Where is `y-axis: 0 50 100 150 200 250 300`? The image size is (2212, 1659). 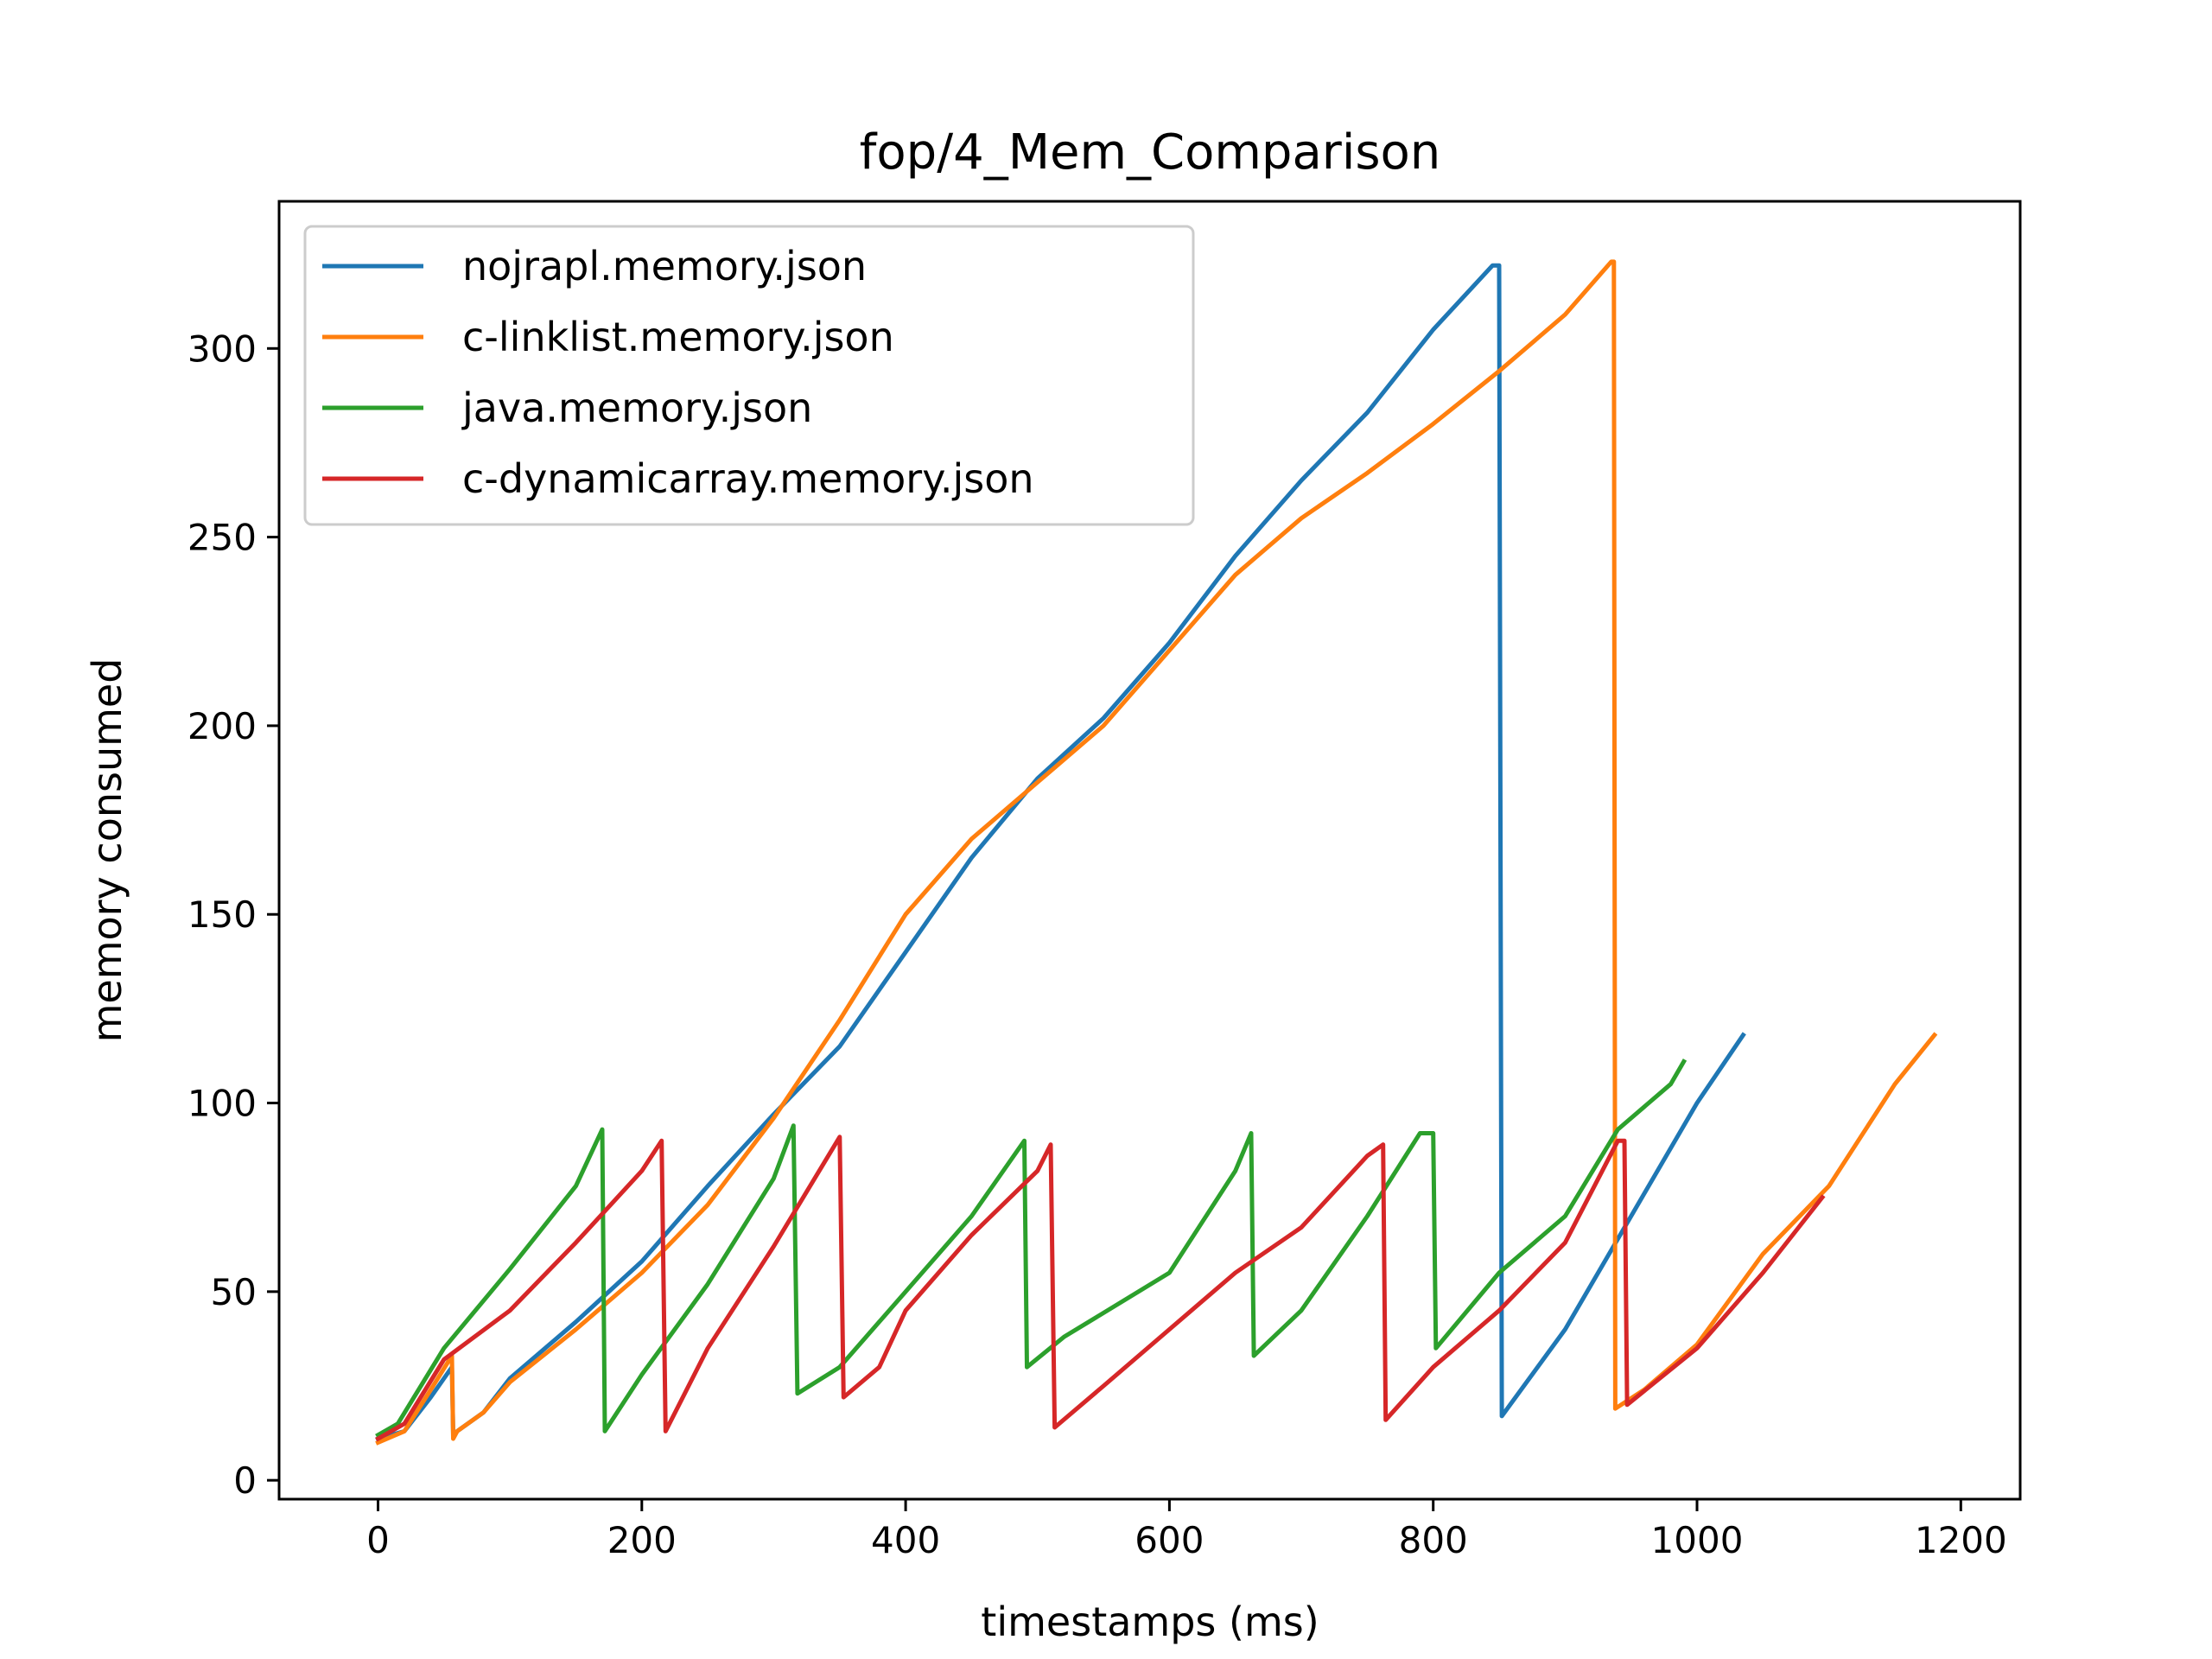 y-axis: 0 50 100 150 200 250 300 is located at coordinates (233, 914).